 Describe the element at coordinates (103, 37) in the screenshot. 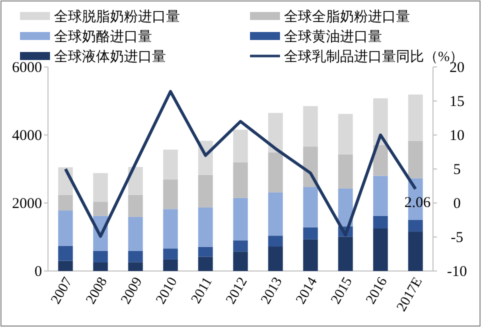

I see `legend-label: 全球奶酪进口量` at that location.